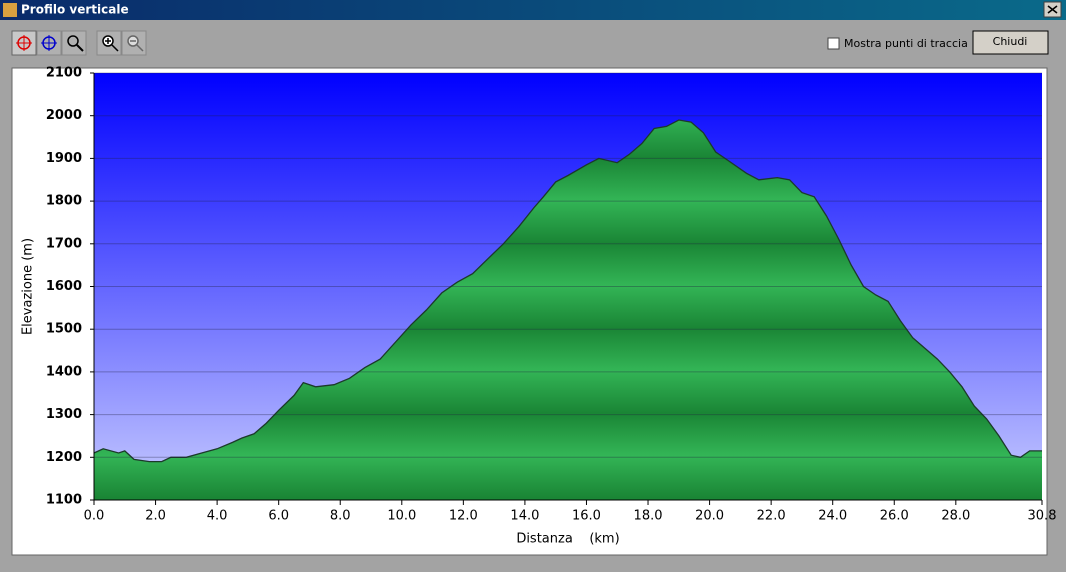  What do you see at coordinates (567, 539) in the screenshot?
I see `x-axis-label: Distanza (km)` at bounding box center [567, 539].